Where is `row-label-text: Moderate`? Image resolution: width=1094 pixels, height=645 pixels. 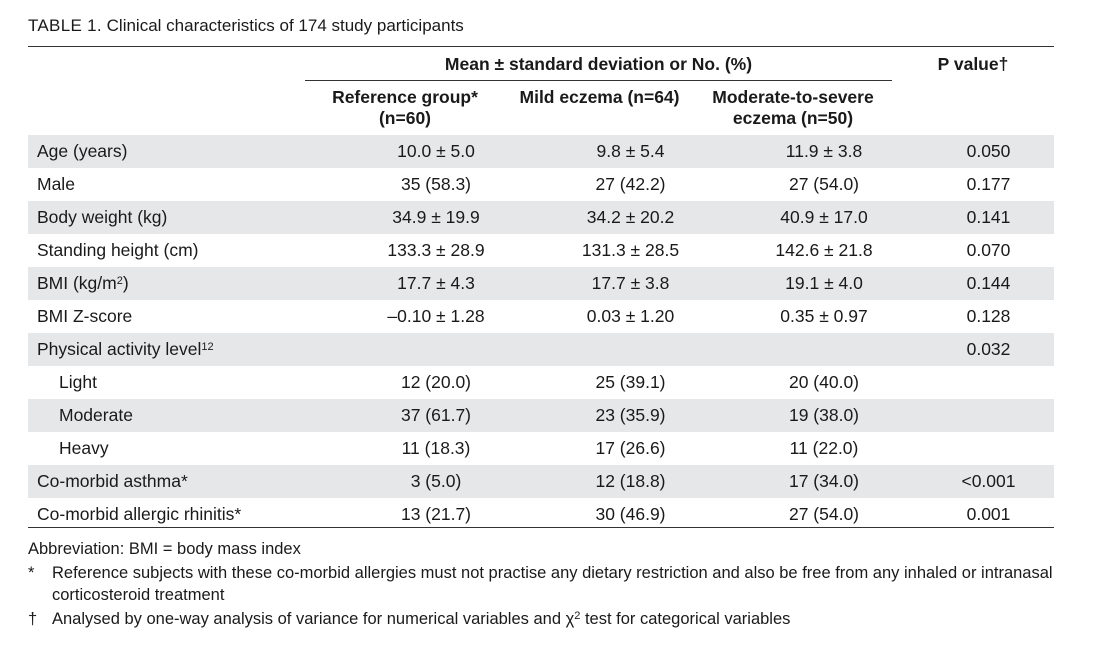
row-label-text: Moderate is located at coordinates (96, 415).